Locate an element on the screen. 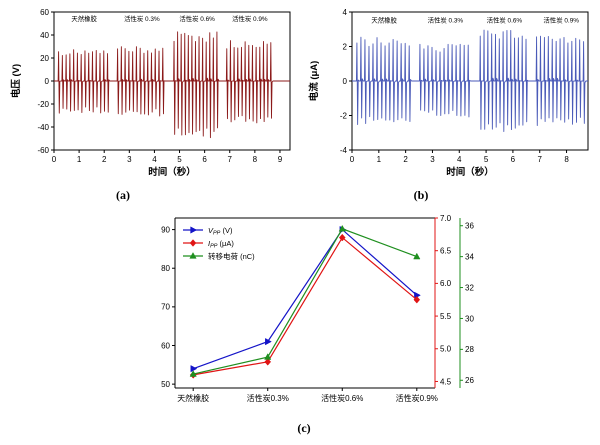 Image resolution: width=600 pixels, height=445 pixels. svg-text: 6.5 is located at coordinates (446, 250).